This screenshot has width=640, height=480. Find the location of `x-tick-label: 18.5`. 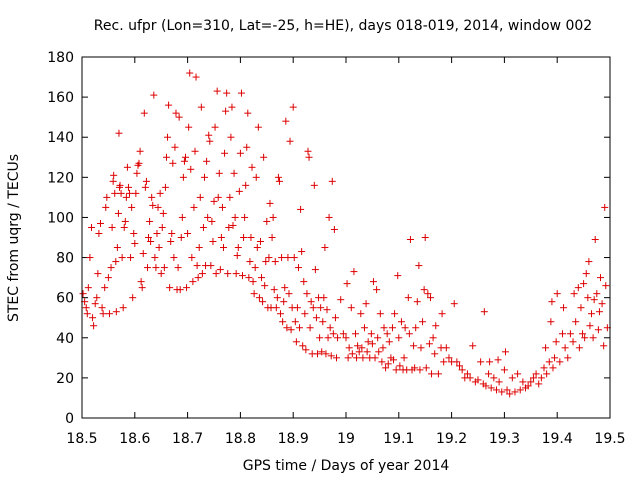

x-tick-label: 18.5 is located at coordinates (81, 439).